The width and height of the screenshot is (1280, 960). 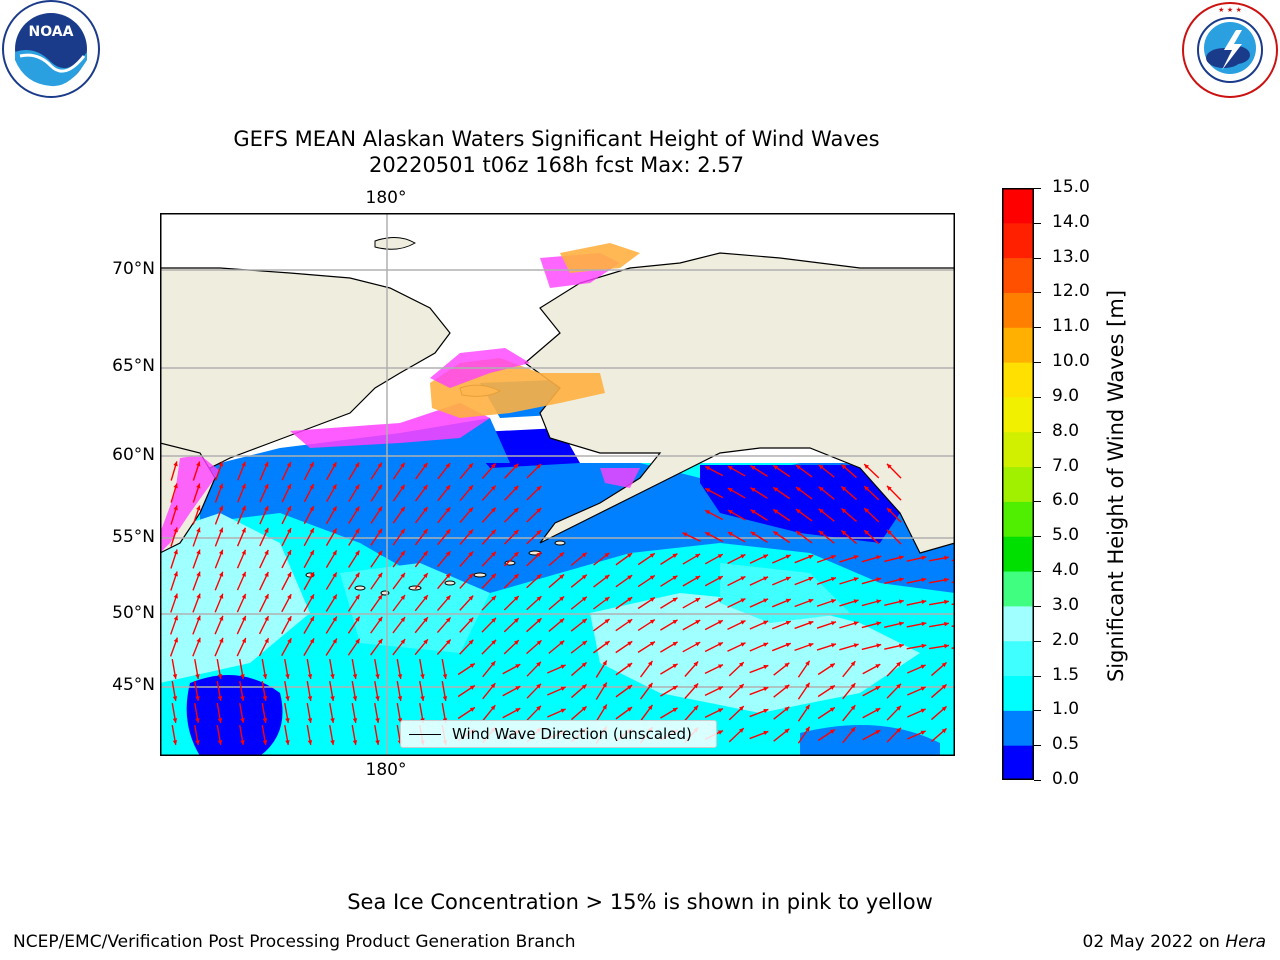 What do you see at coordinates (1175, 942) in the screenshot?
I see `footer-date: 02 May 2022 on Hera` at bounding box center [1175, 942].